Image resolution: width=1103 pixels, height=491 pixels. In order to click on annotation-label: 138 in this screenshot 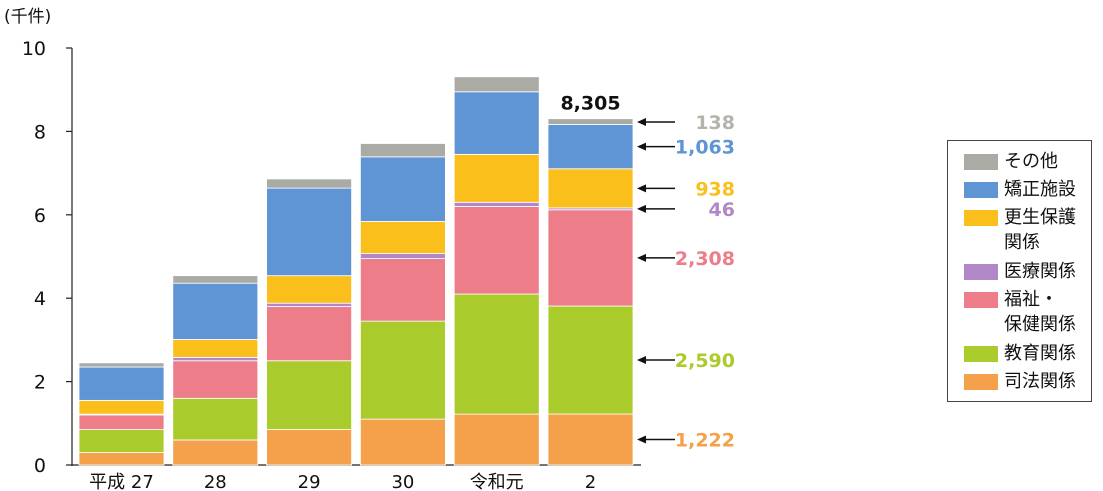, I will do `click(715, 123)`.